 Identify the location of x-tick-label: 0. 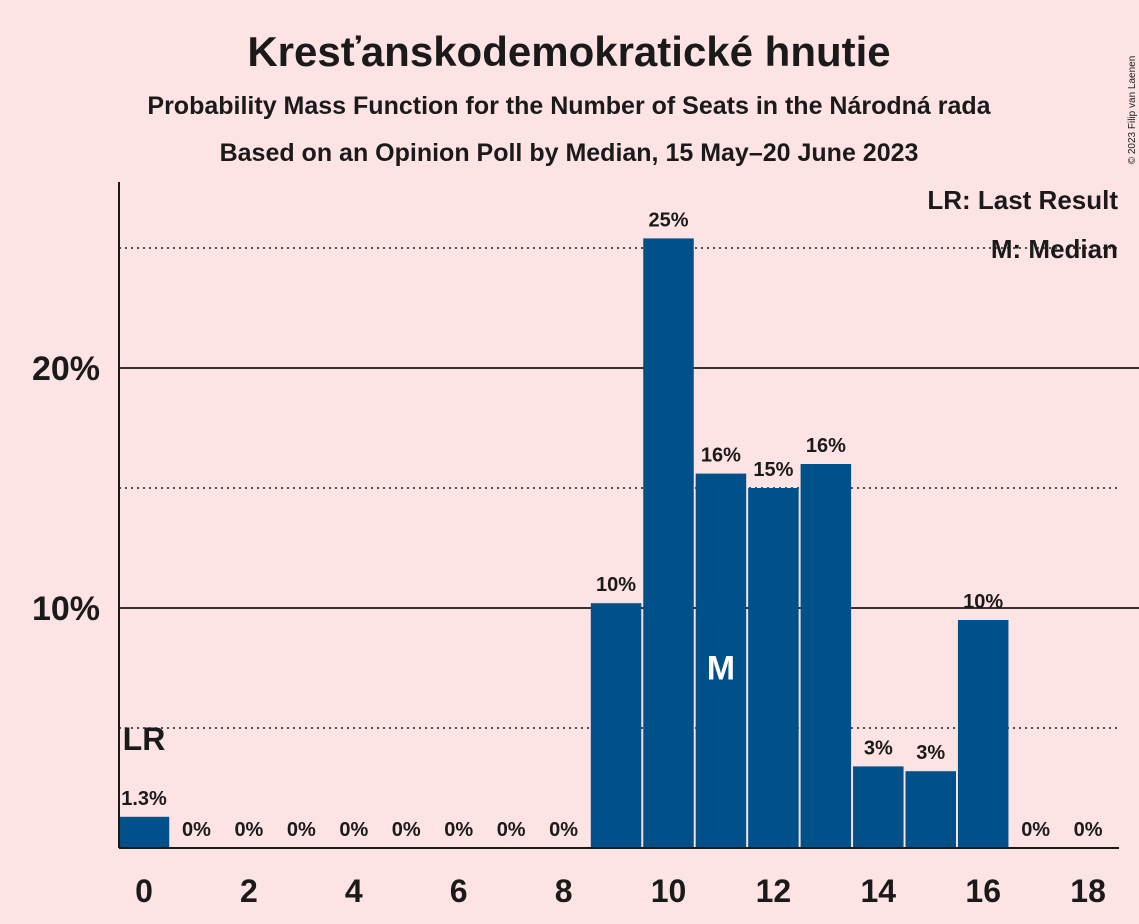
(144, 891).